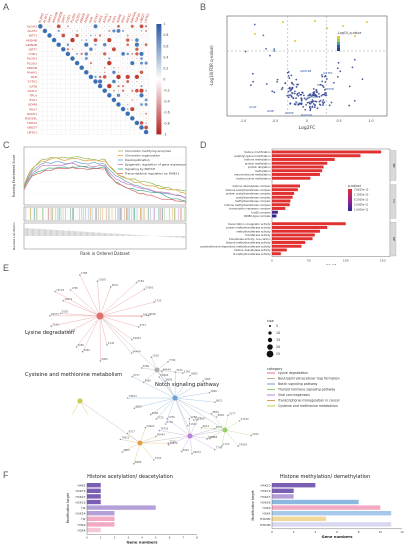  What do you see at coordinates (266, 491) in the screenshot?
I see `histone-category-label: H3K79` at bounding box center [266, 491].